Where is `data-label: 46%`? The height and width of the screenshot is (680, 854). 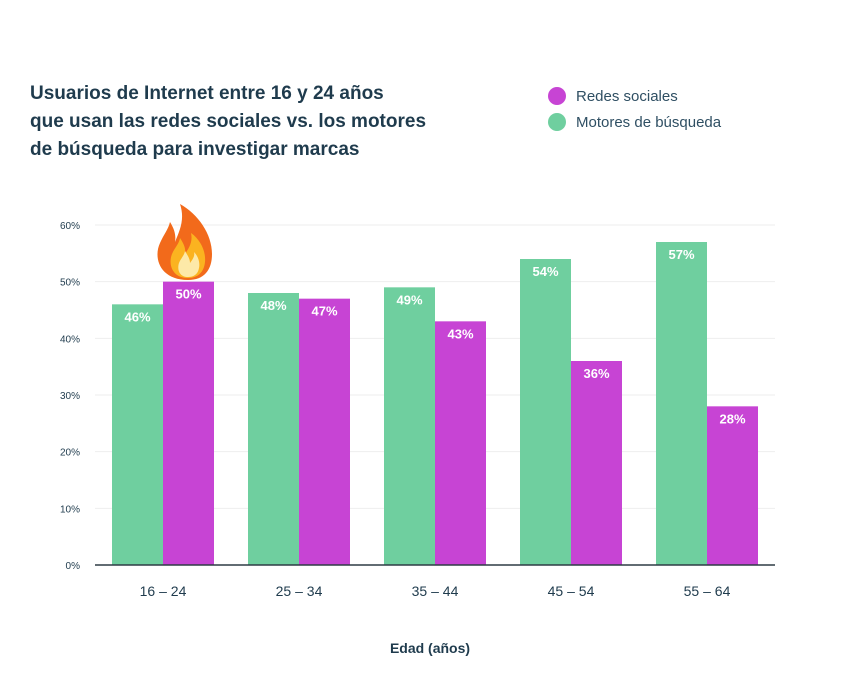
data-label: 46% is located at coordinates (137, 316).